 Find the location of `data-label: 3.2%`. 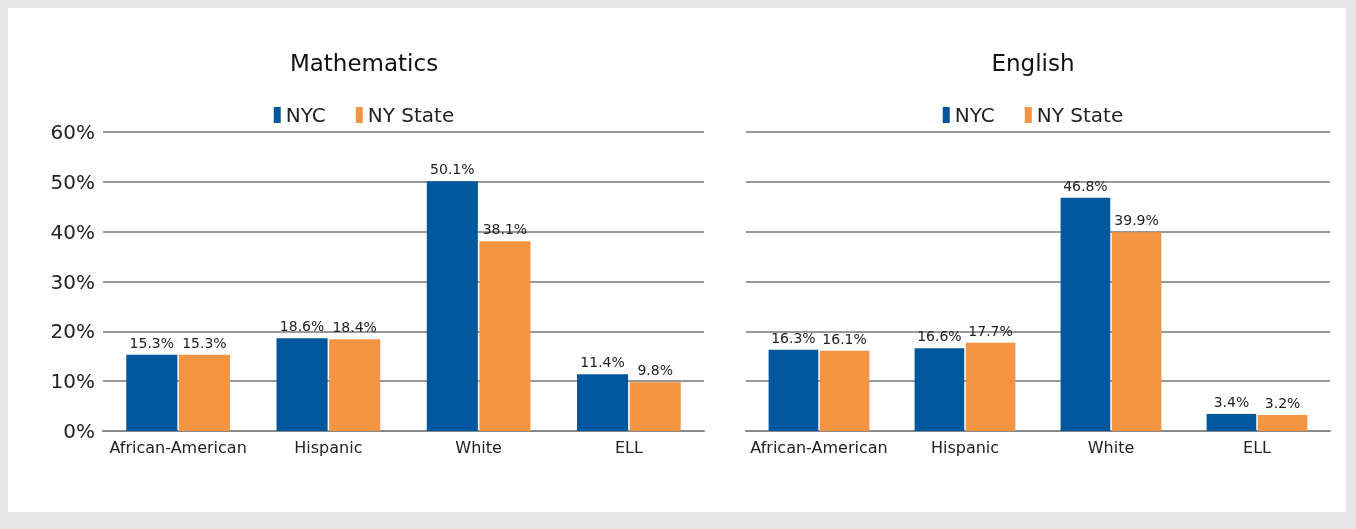

data-label: 3.2% is located at coordinates (1282, 403).